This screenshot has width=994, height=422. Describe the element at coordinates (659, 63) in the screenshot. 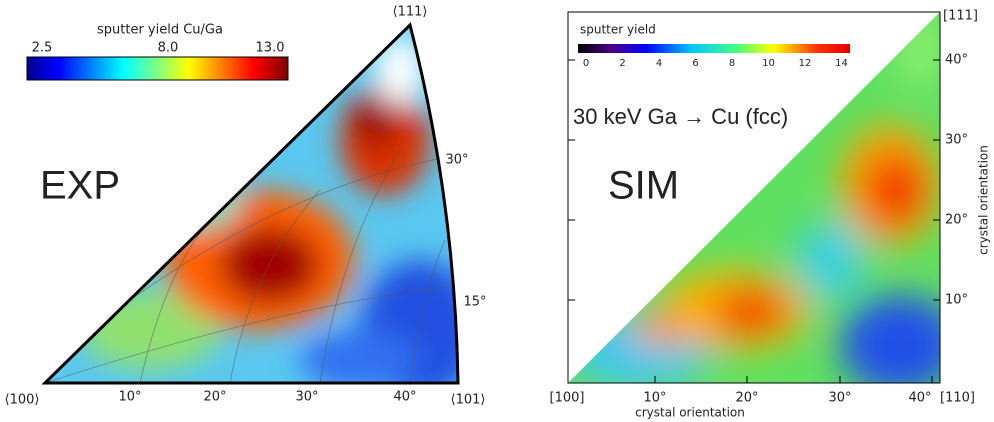

I see `colorbar-tick: 4` at that location.